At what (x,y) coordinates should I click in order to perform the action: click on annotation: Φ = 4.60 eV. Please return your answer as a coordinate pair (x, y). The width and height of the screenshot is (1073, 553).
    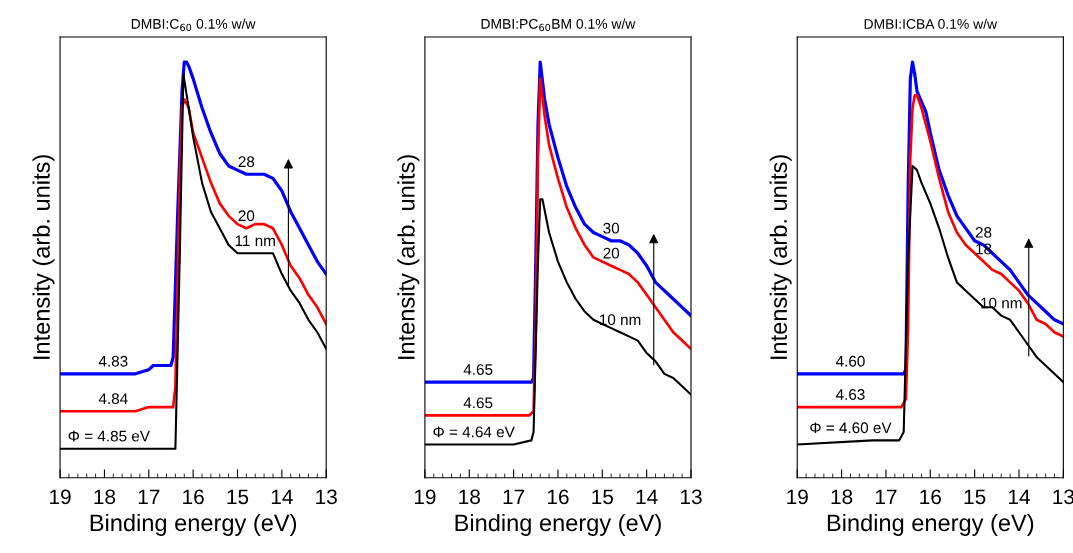
    Looking at the image, I should click on (851, 428).